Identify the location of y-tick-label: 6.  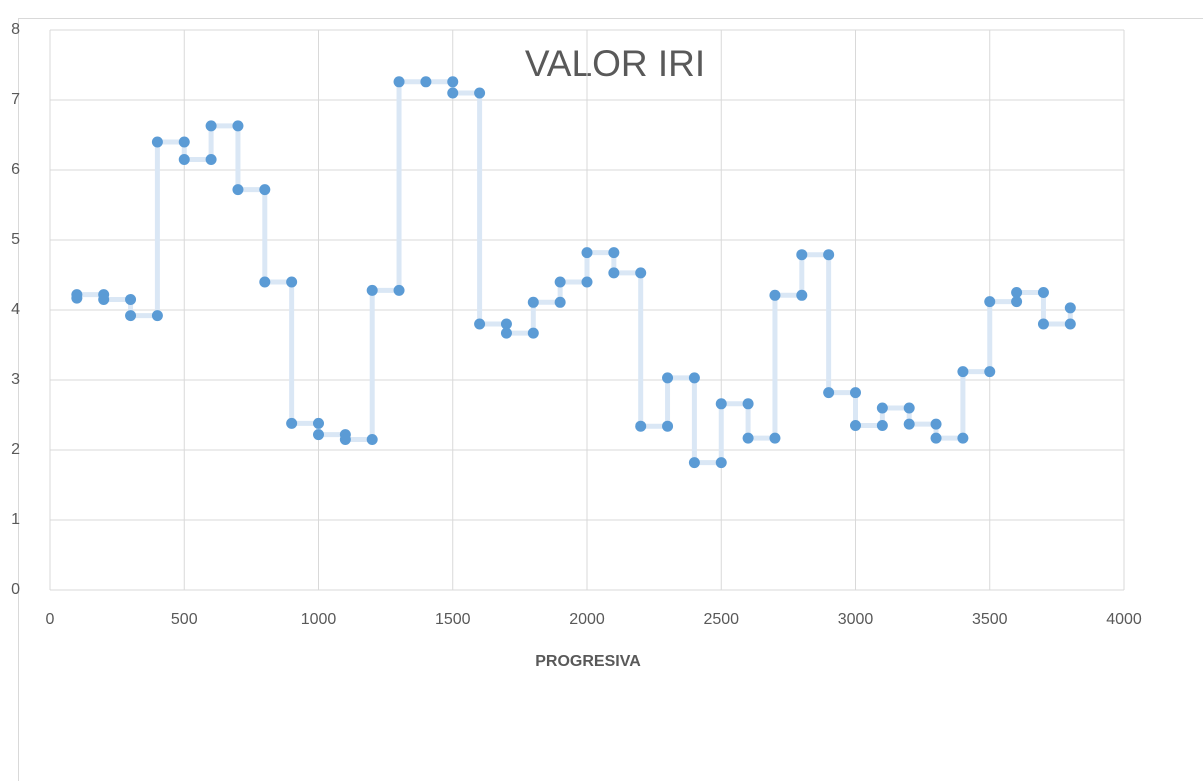
(15, 169).